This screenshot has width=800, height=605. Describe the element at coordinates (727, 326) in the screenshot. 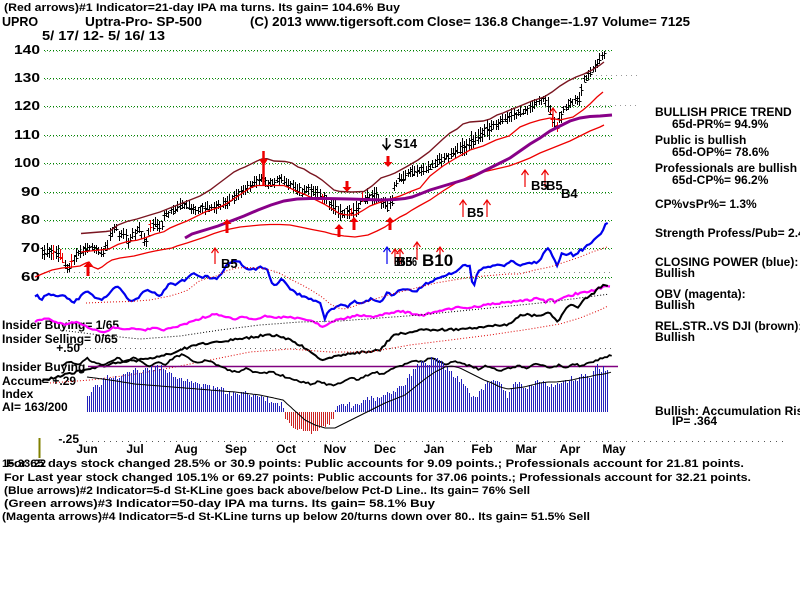

I see `svg-text: REL.STR..VS DJI (brown):` at that location.